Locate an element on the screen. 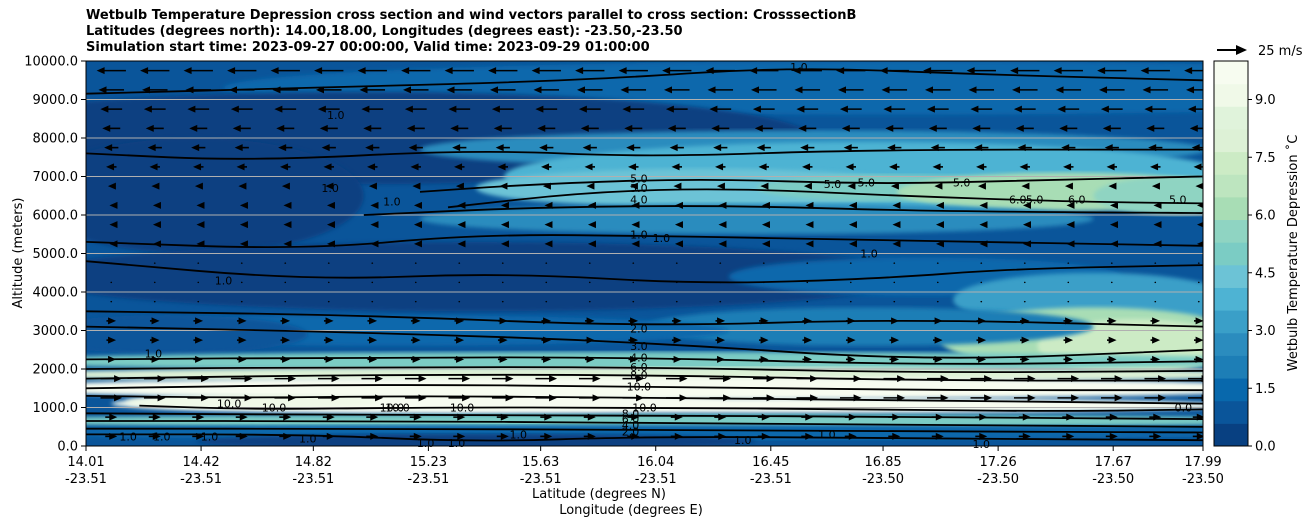 This screenshot has height=526, width=1312. y-axis-label: Altitude (meters) is located at coordinates (18, 253).